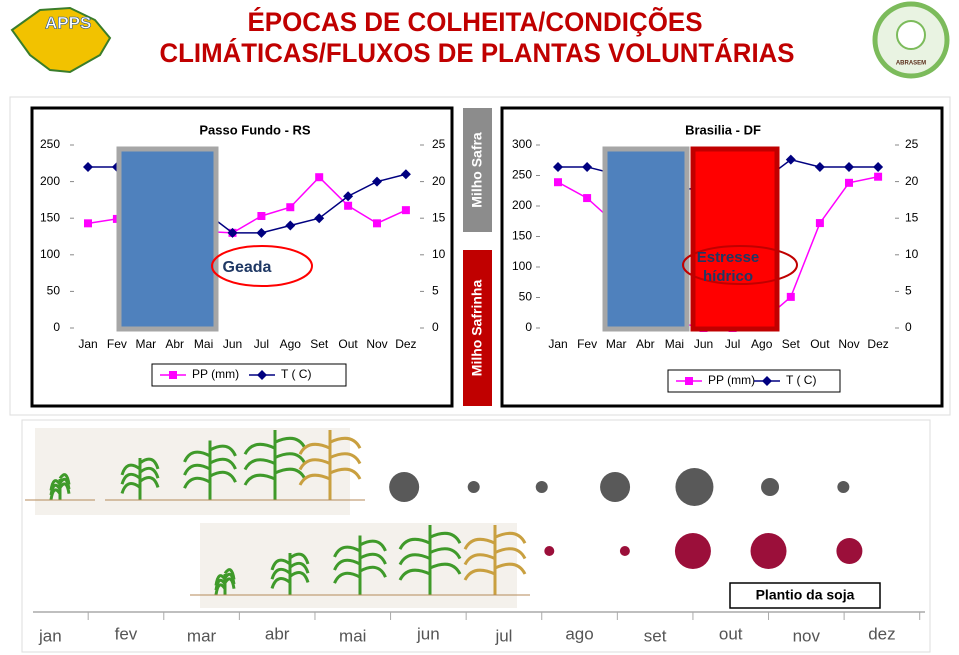  Describe the element at coordinates (908, 327) in the screenshot. I see `y2-tick-label: 0` at that location.